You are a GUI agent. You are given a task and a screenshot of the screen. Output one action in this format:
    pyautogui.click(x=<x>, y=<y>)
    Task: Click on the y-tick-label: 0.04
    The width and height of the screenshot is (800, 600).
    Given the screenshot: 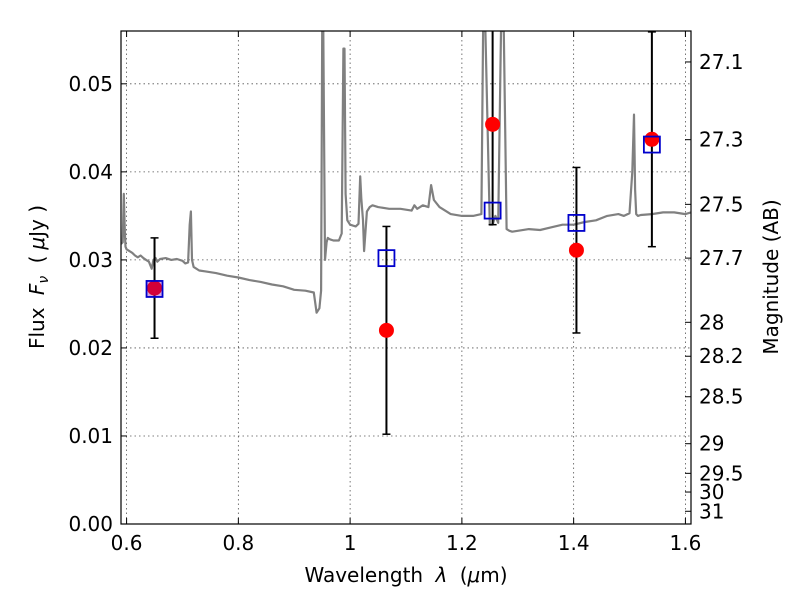 What is the action you would take?
    pyautogui.click(x=90, y=172)
    